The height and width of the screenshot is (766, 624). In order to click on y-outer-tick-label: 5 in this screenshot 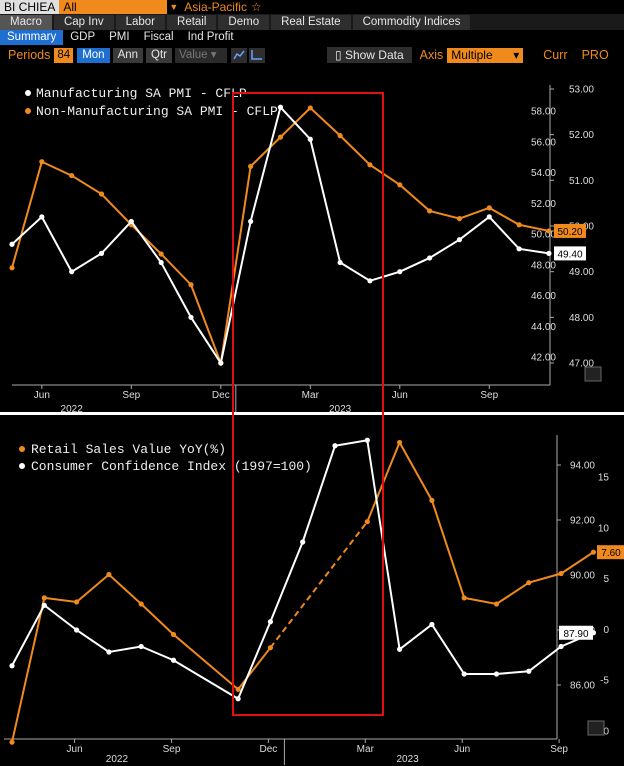, I will do `click(606, 579)`.